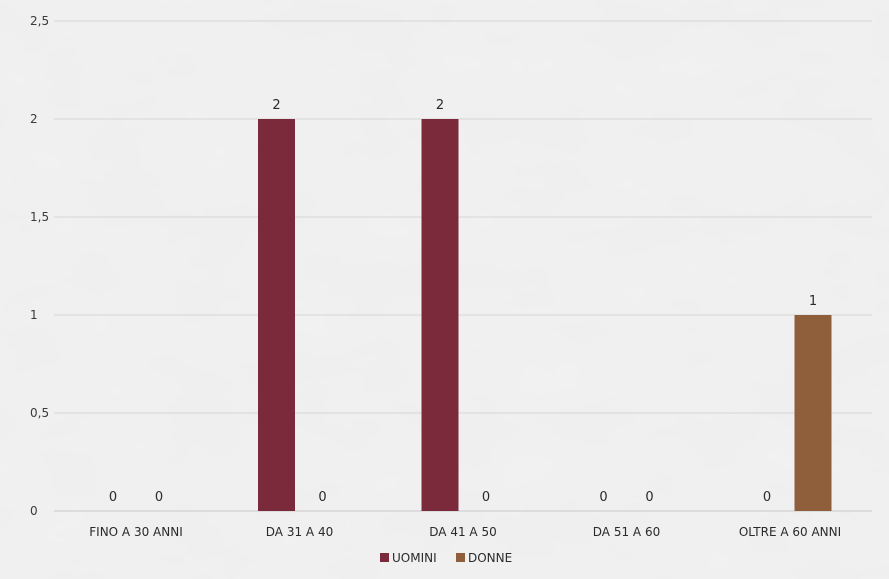 Image resolution: width=889 pixels, height=579 pixels. Describe the element at coordinates (490, 558) in the screenshot. I see `legend-label: DONNE` at that location.